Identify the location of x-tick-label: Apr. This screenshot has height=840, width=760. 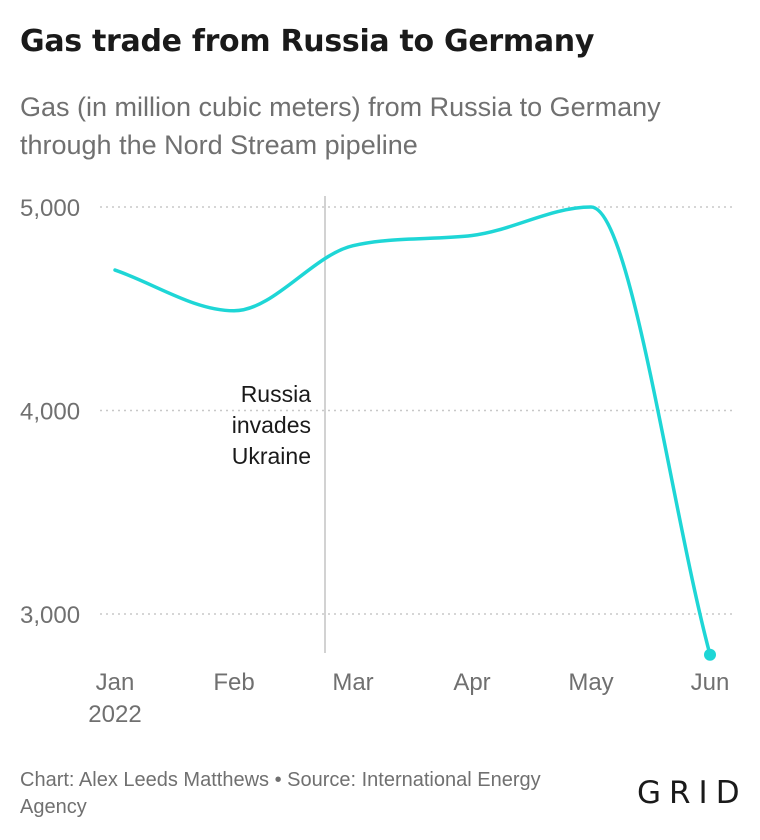
(471, 682).